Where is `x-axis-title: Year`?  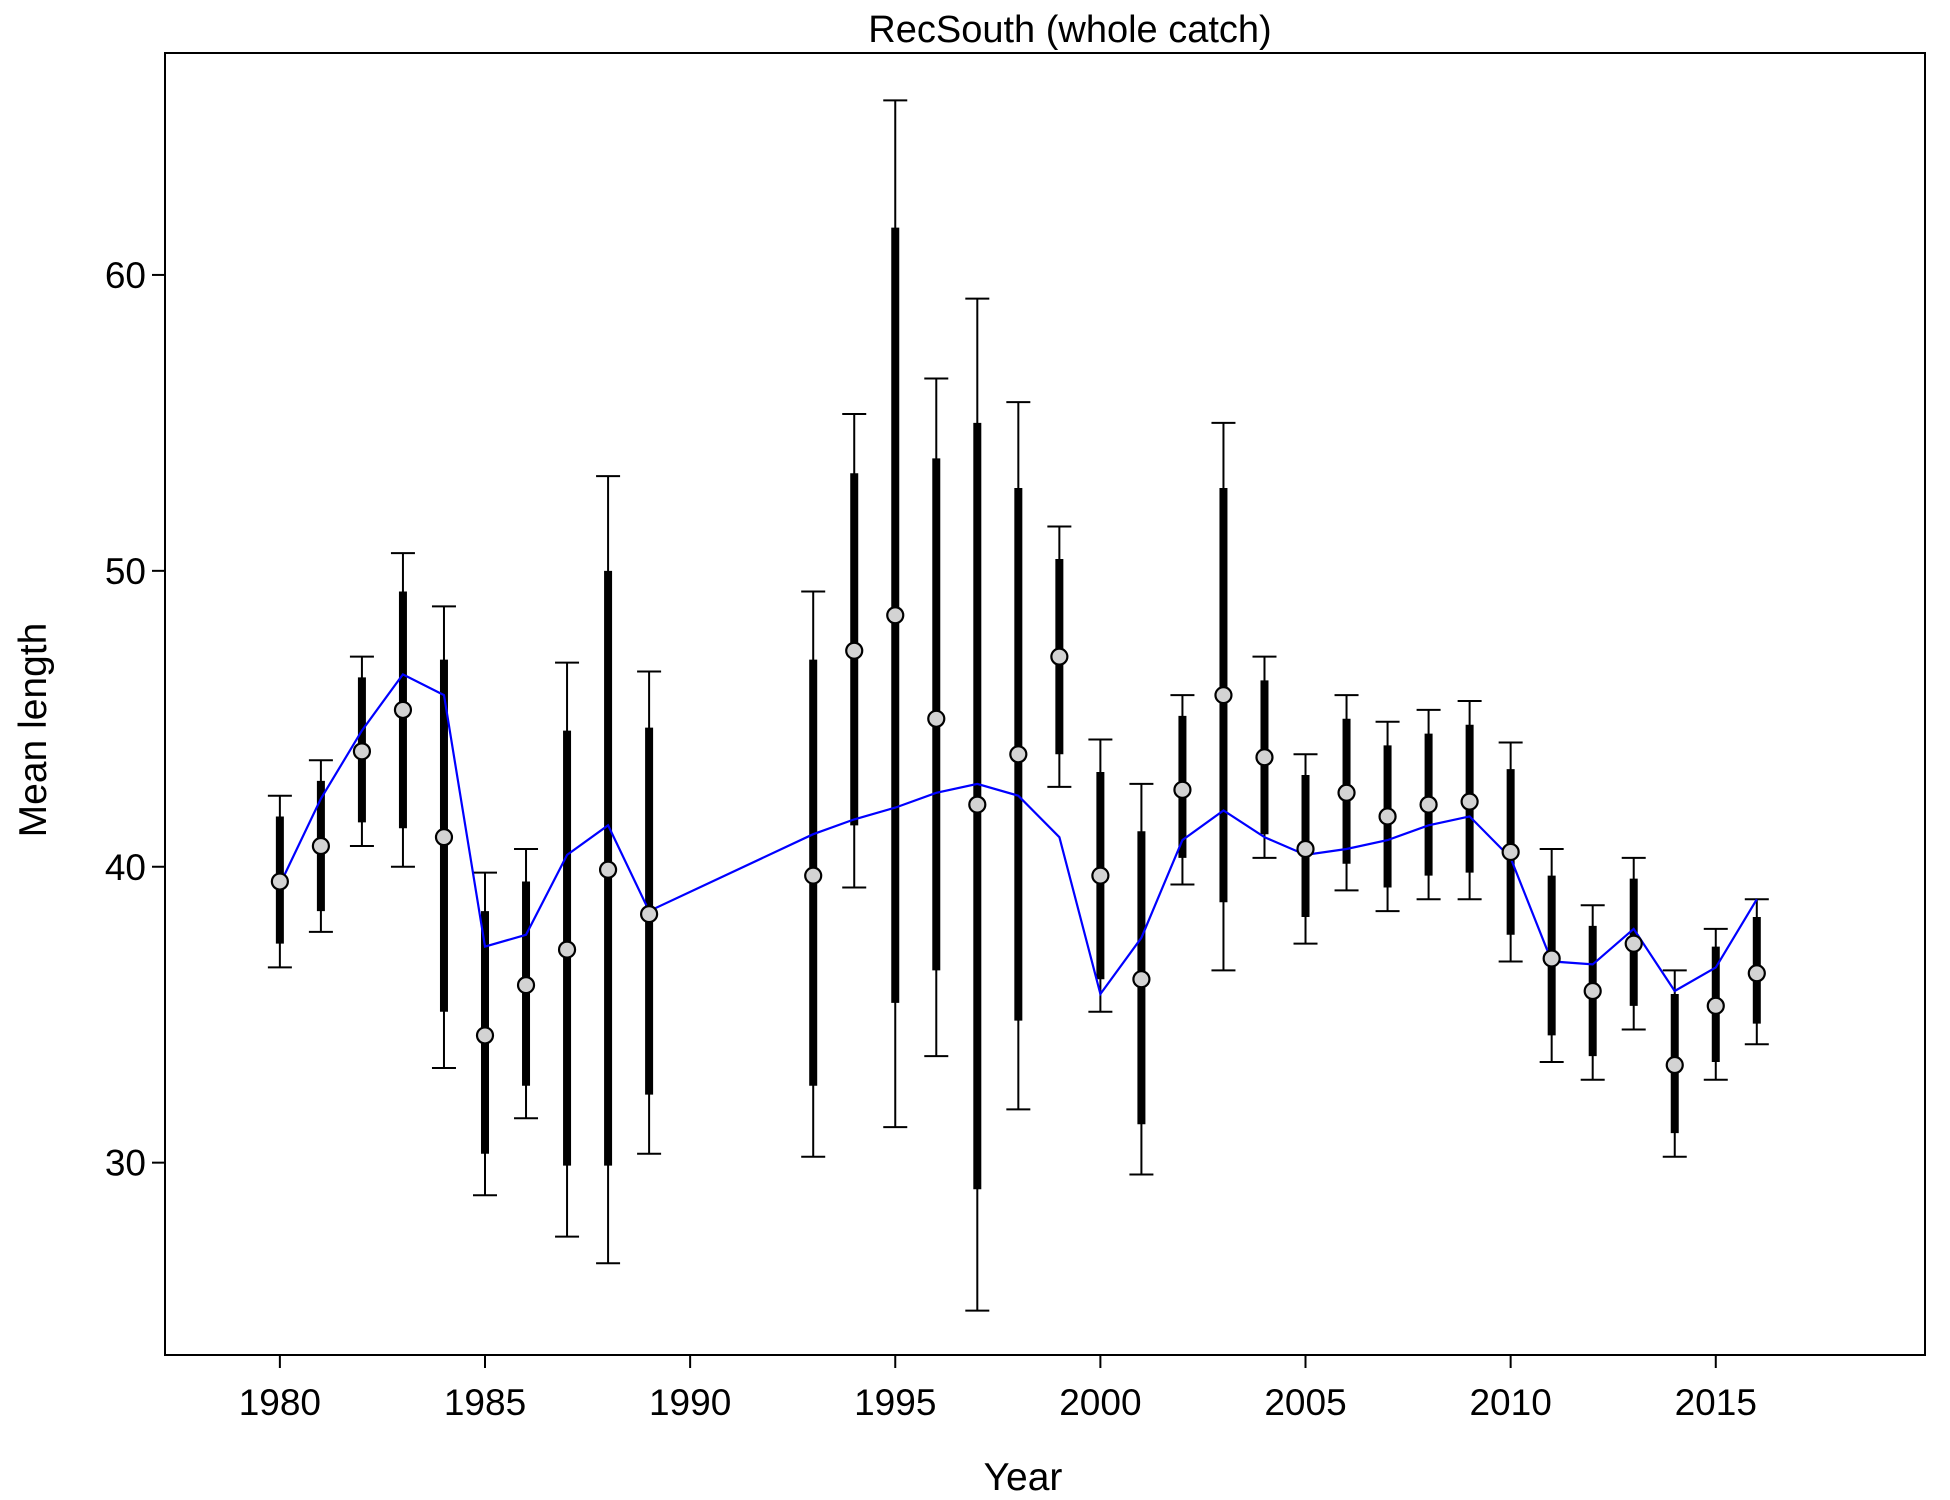
x-axis-title: Year is located at coordinates (1023, 1477).